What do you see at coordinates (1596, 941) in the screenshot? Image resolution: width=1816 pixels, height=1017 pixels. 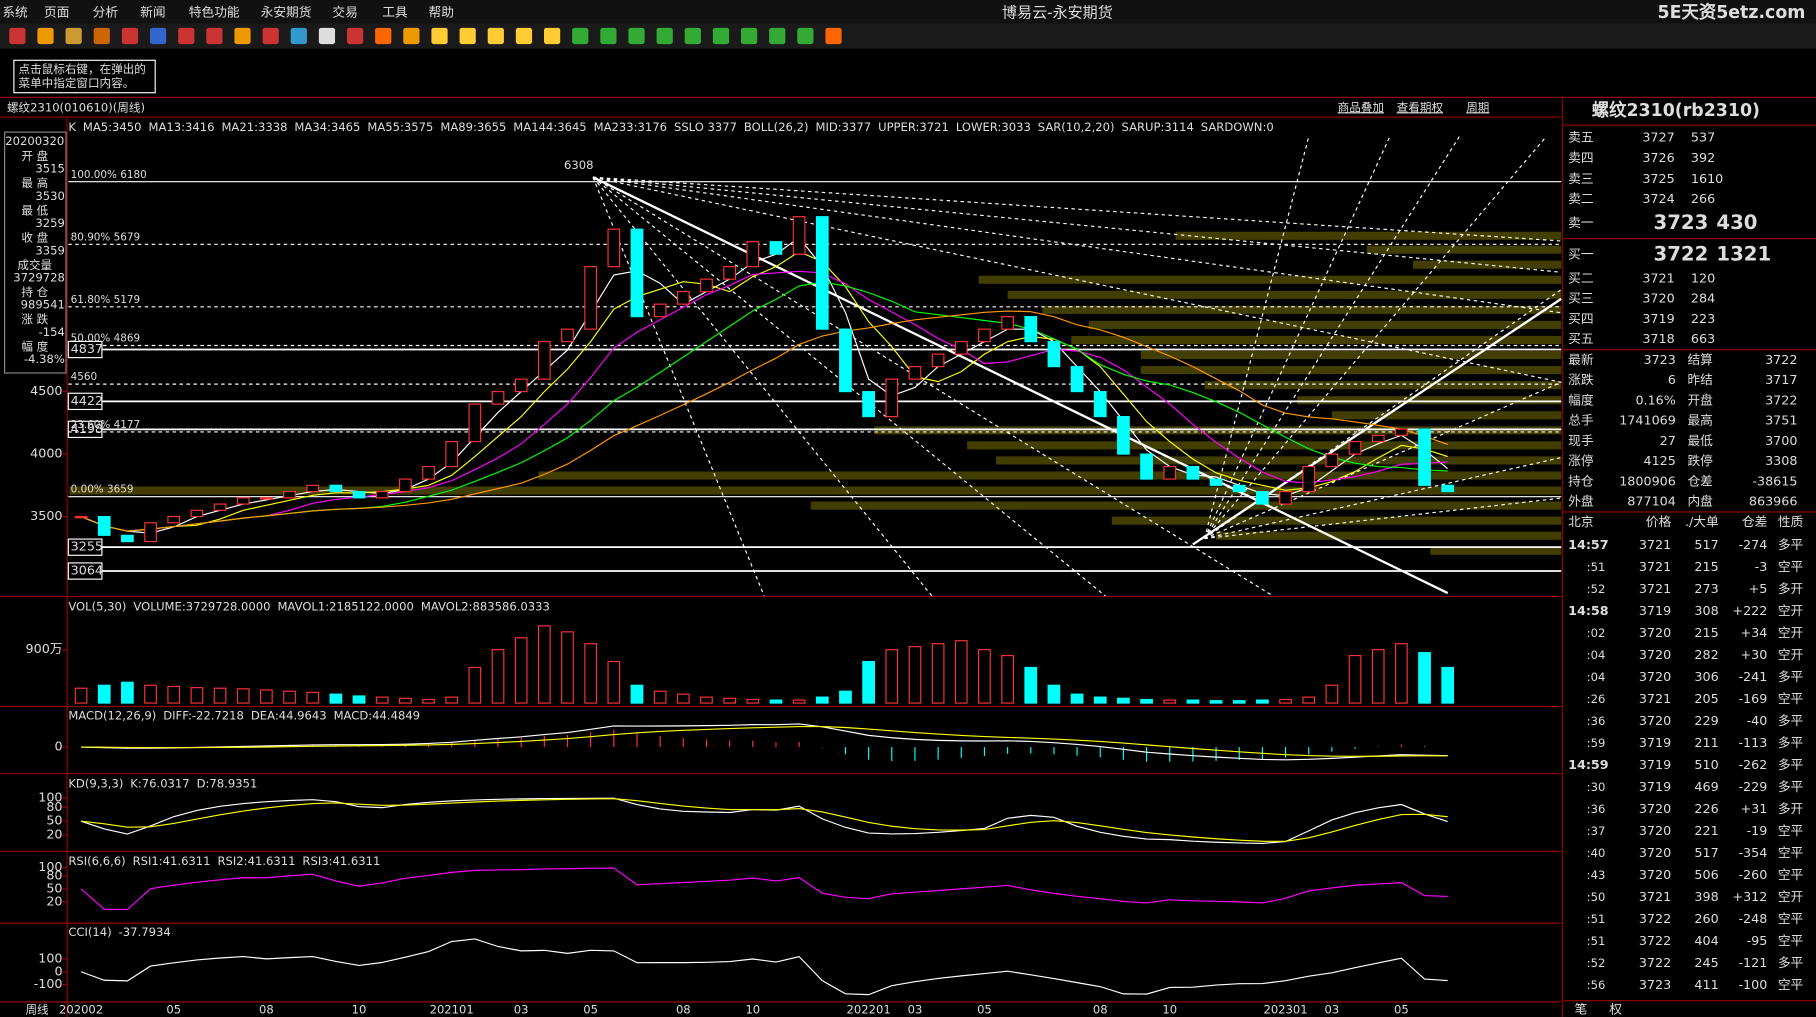 I see `tick-time: :51` at bounding box center [1596, 941].